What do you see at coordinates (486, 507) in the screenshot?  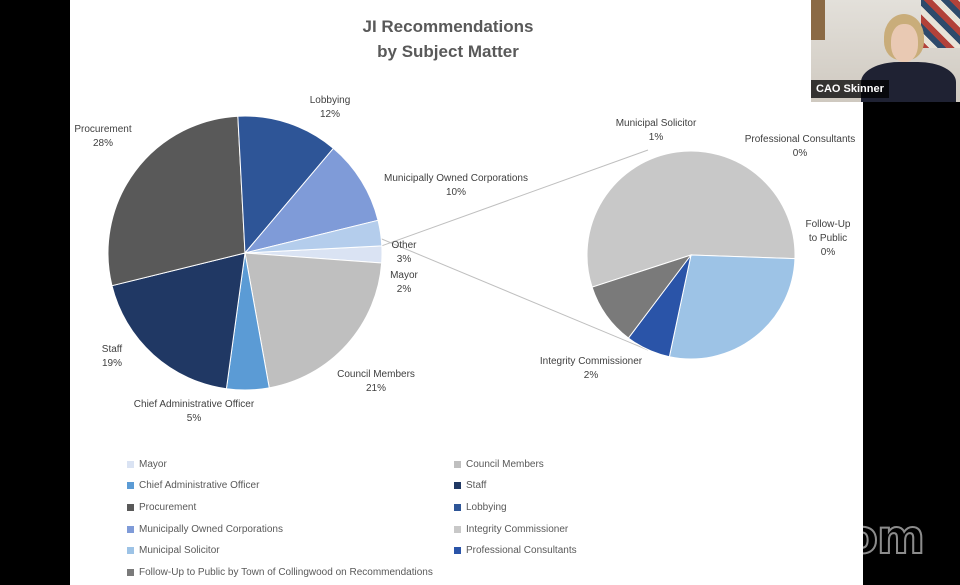 I see `legend-label: Lobbying` at bounding box center [486, 507].